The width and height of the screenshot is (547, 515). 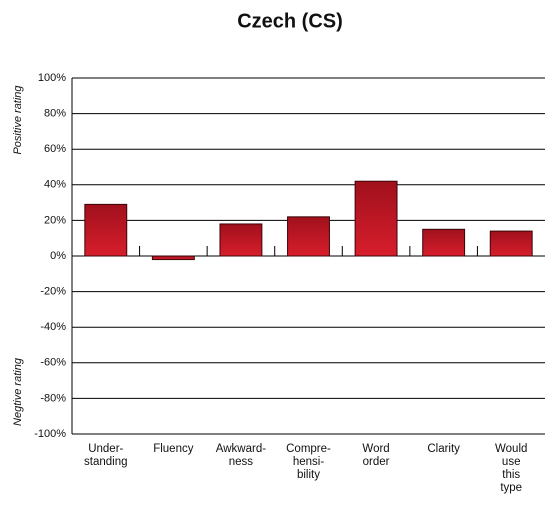 I want to click on y-tick-label: -80%, so click(x=53, y=398).